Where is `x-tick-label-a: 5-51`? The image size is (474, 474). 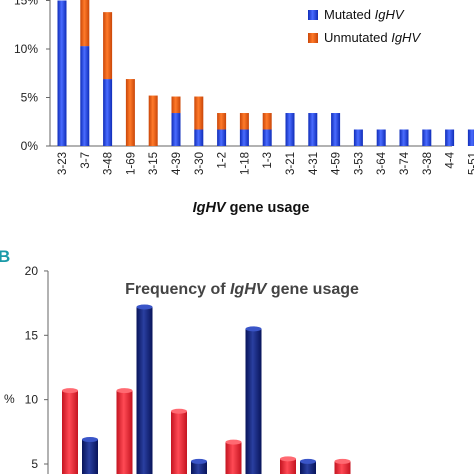
x-tick-label-a: 5-51 is located at coordinates (470, 163).